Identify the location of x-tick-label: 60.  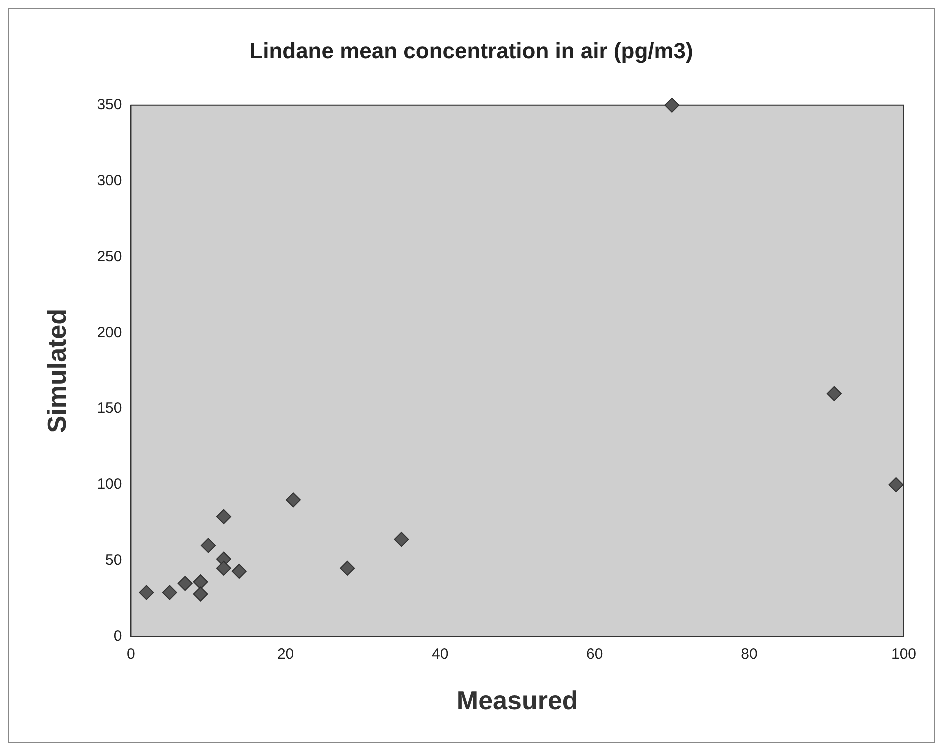
(595, 654).